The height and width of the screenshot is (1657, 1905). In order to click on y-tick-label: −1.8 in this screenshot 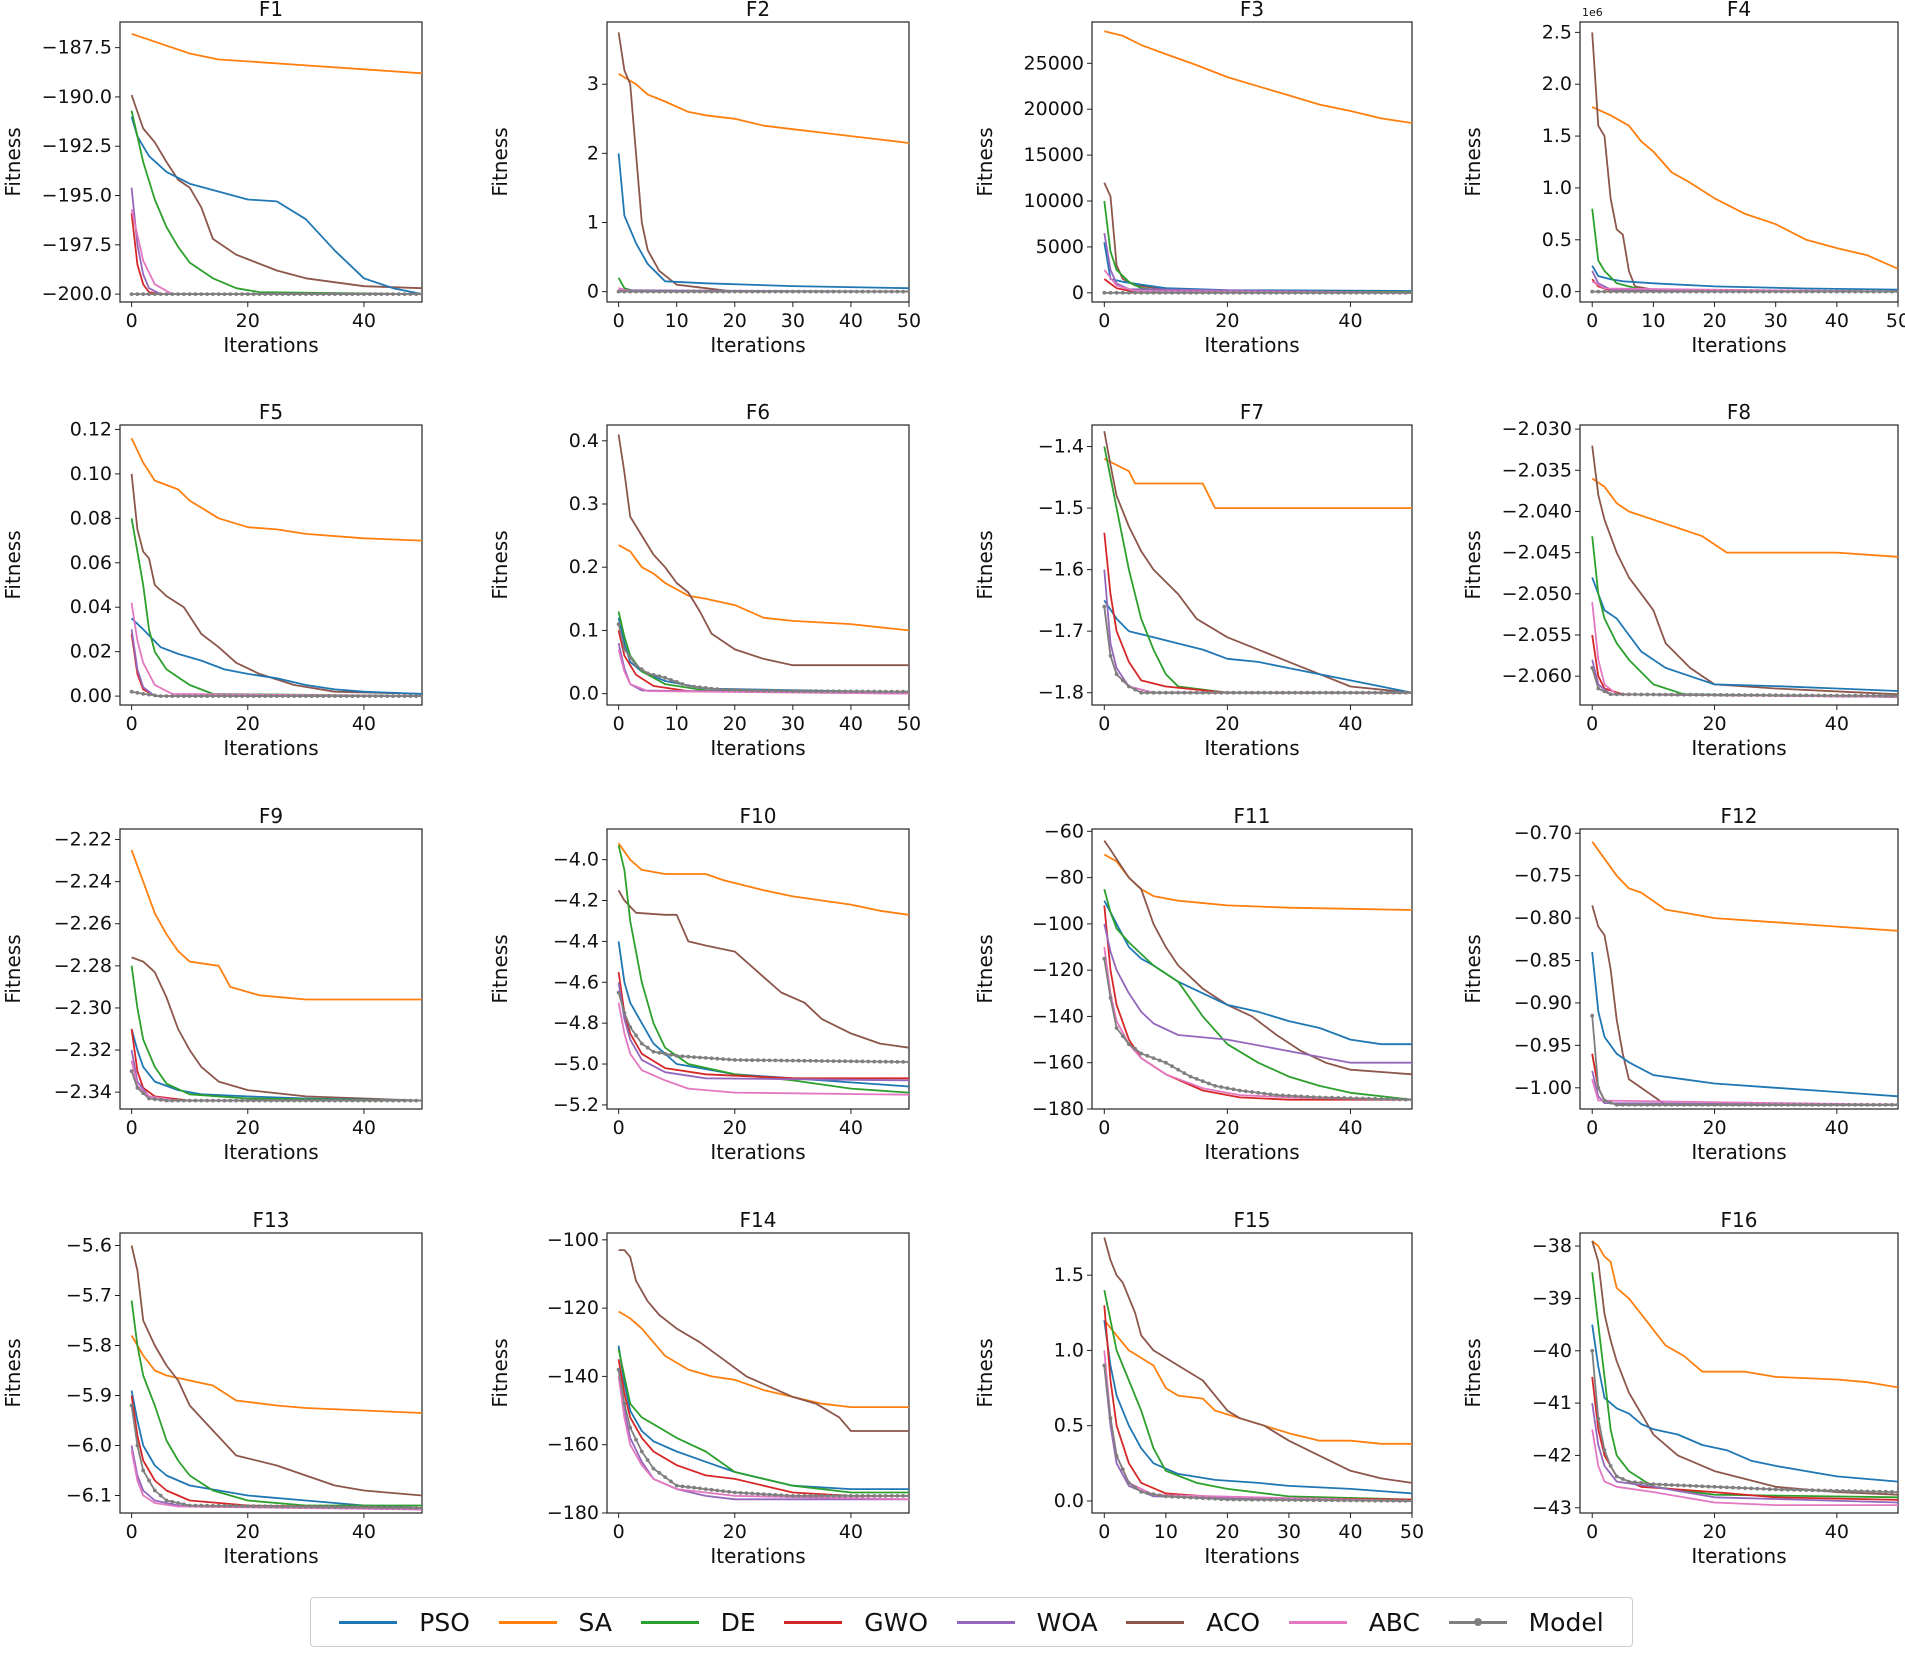, I will do `click(1061, 693)`.